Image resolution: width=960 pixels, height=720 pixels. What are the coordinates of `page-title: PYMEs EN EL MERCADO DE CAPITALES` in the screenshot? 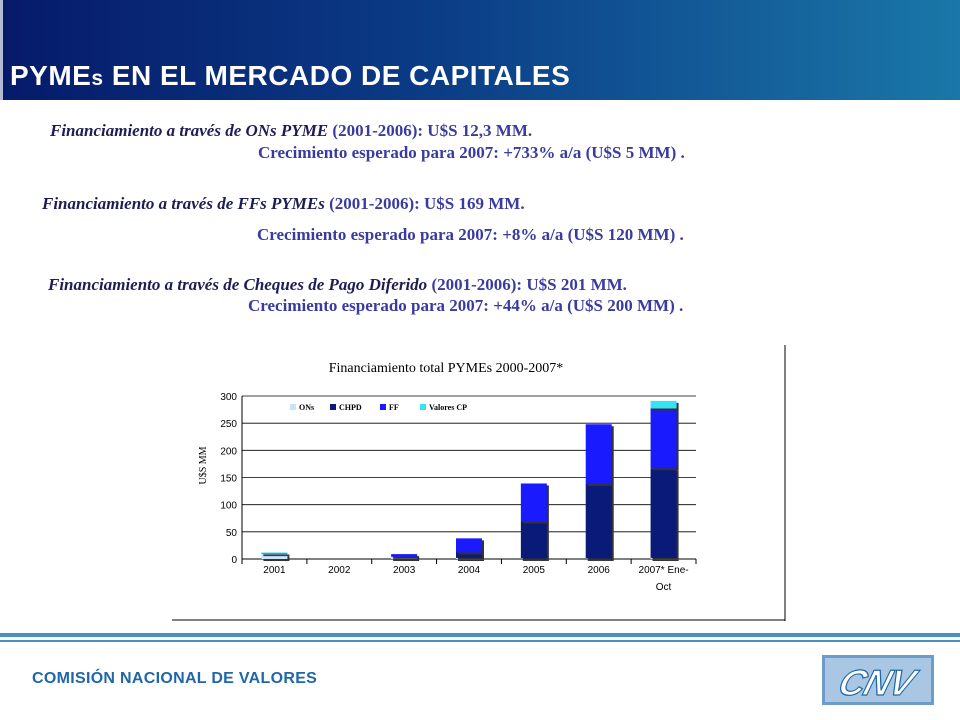 It's located at (290, 75).